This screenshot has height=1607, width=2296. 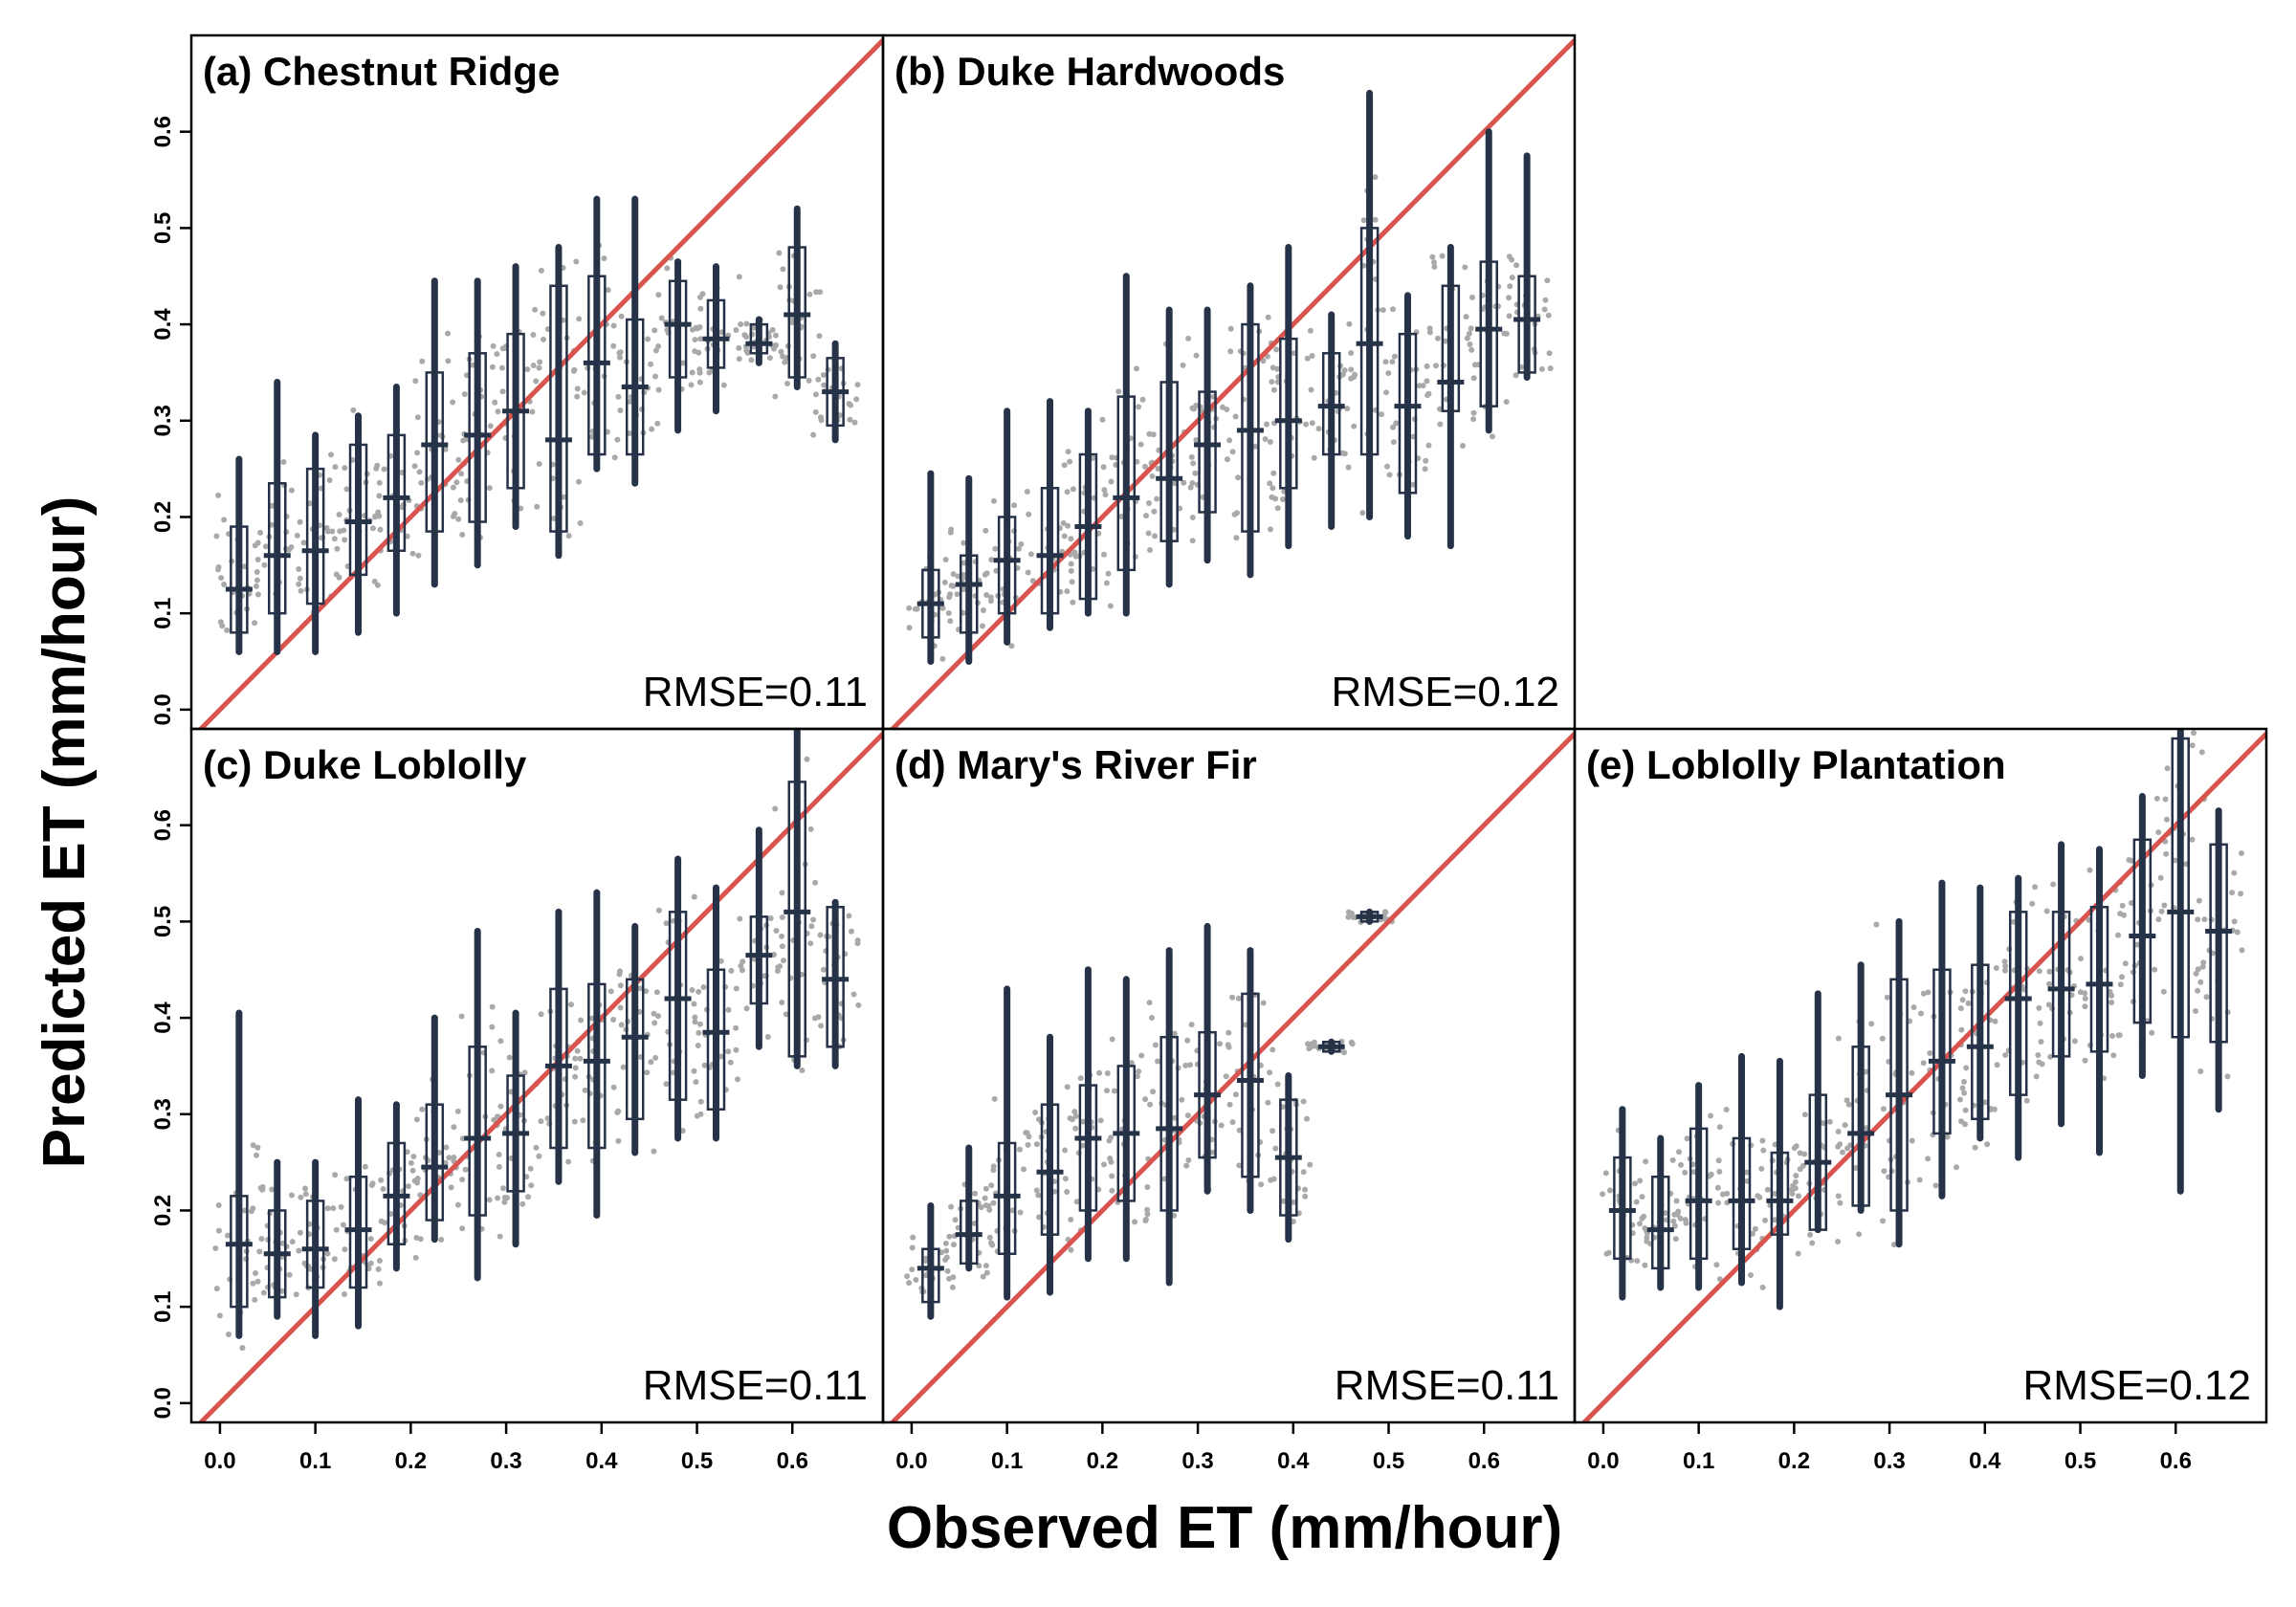 What do you see at coordinates (1921, 1075) in the screenshot?
I see `panel-frame` at bounding box center [1921, 1075].